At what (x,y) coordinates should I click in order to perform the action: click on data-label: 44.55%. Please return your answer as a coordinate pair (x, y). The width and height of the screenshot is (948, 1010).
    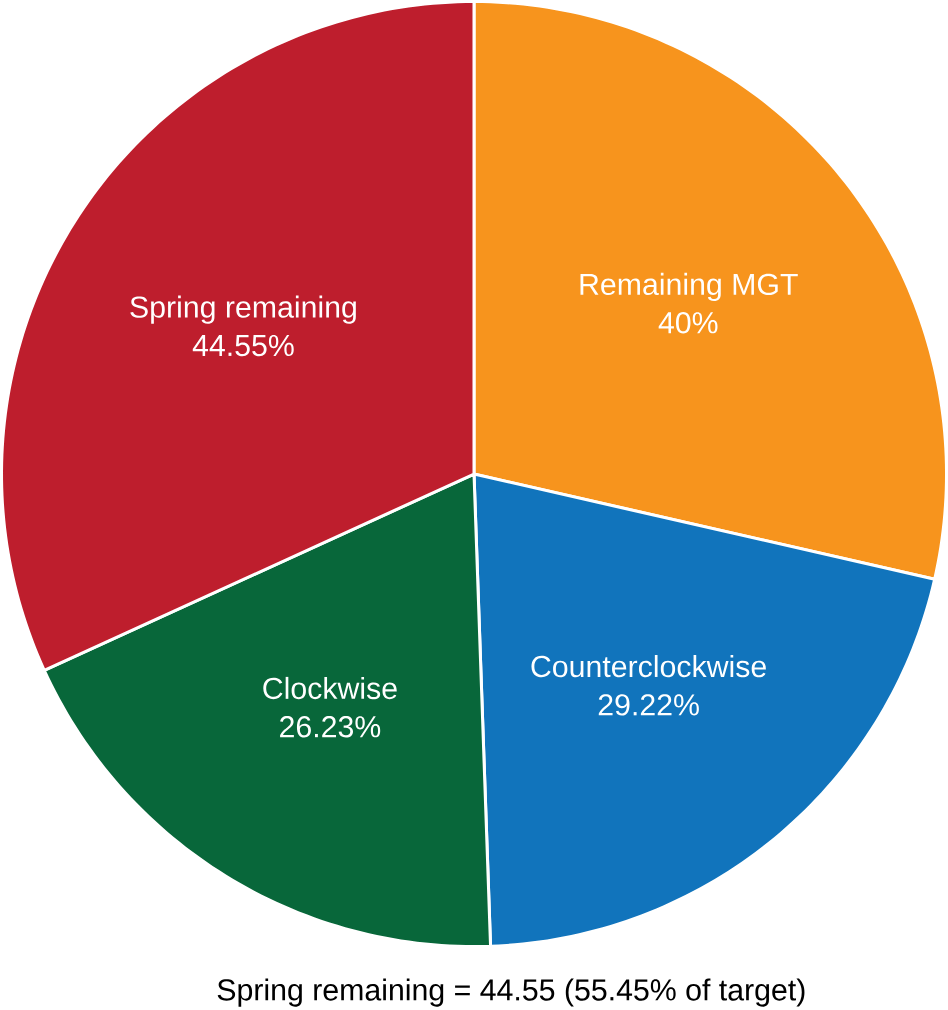
    Looking at the image, I should click on (243, 345).